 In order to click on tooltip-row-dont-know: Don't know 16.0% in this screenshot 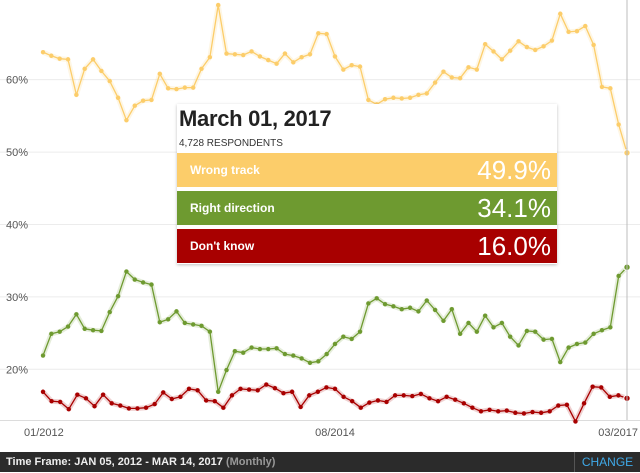, I will do `click(367, 246)`.